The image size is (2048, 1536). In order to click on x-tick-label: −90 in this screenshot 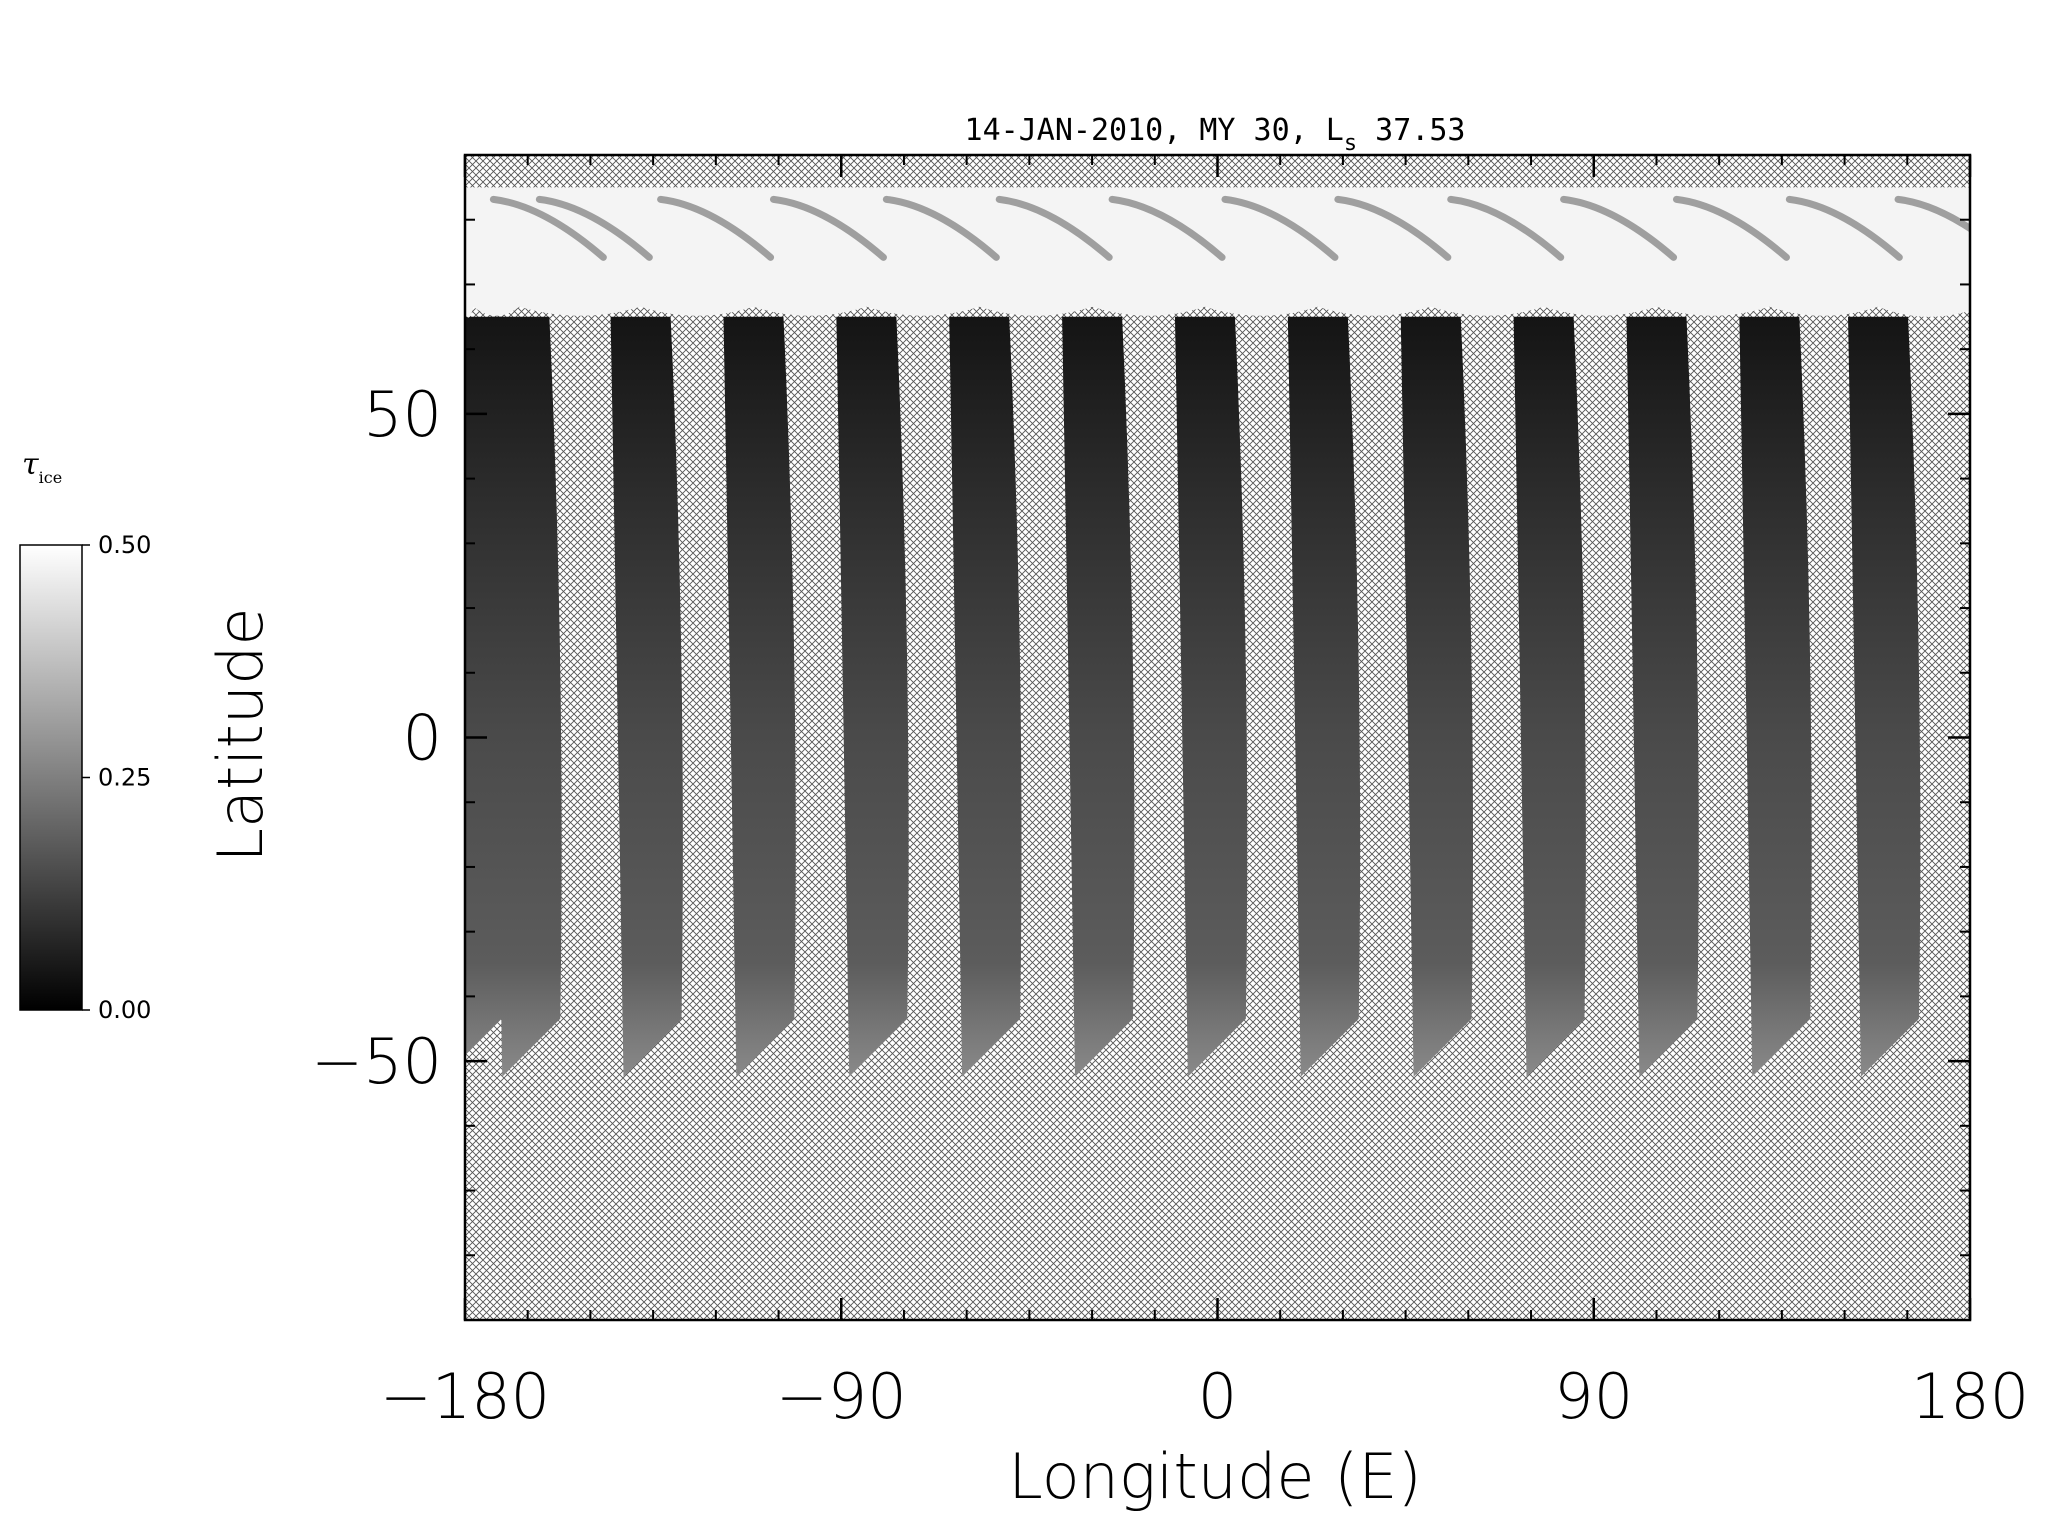, I will do `click(841, 1396)`.